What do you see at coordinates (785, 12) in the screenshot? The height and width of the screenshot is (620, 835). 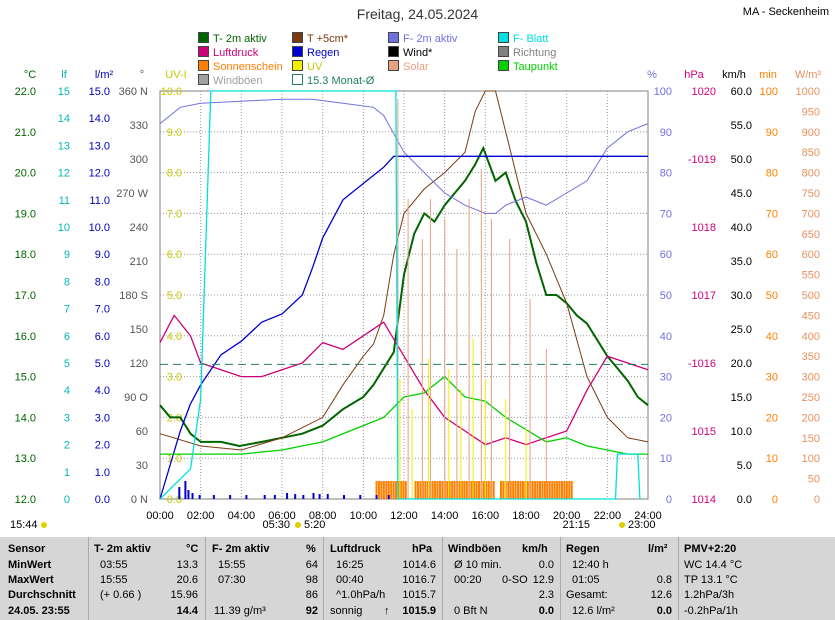 I see `station-name: MA - Seckenheim` at bounding box center [785, 12].